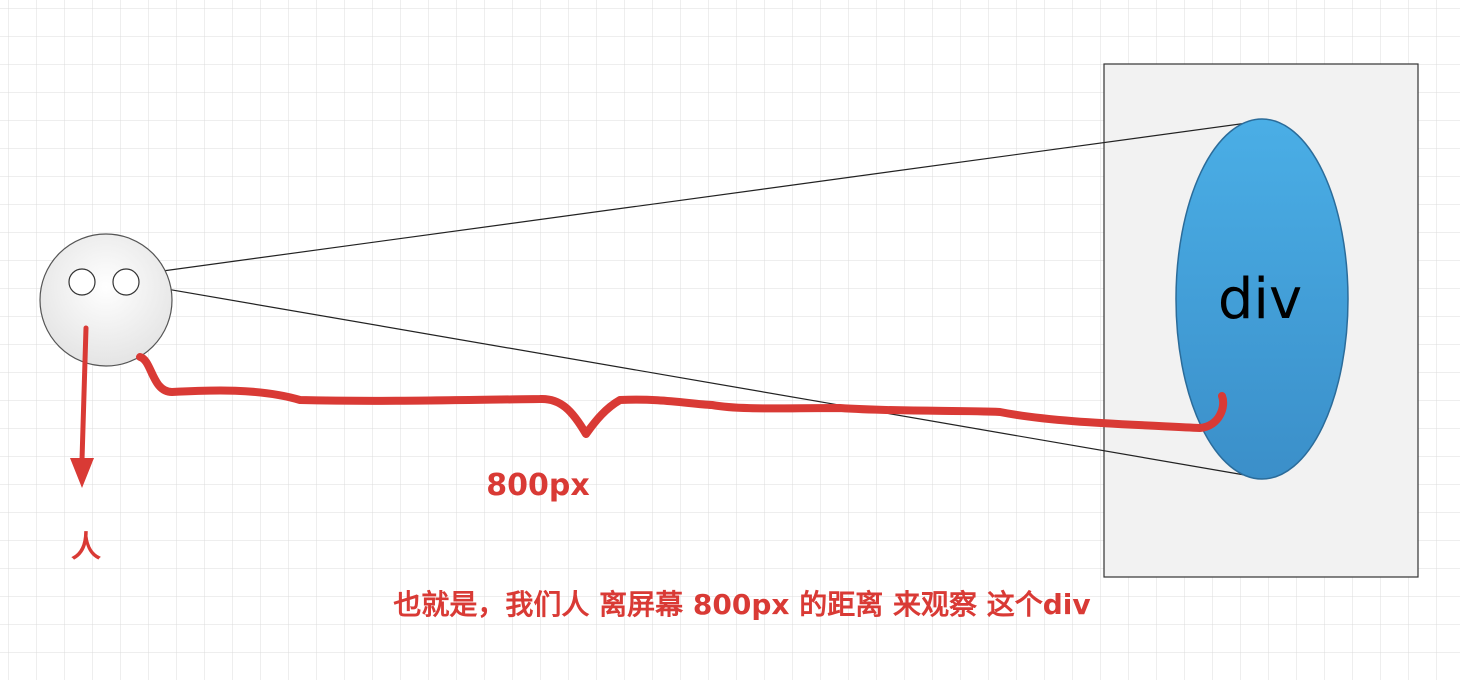 This screenshot has width=1460, height=680. I want to click on person-arrow-shaft, so click(84, 394).